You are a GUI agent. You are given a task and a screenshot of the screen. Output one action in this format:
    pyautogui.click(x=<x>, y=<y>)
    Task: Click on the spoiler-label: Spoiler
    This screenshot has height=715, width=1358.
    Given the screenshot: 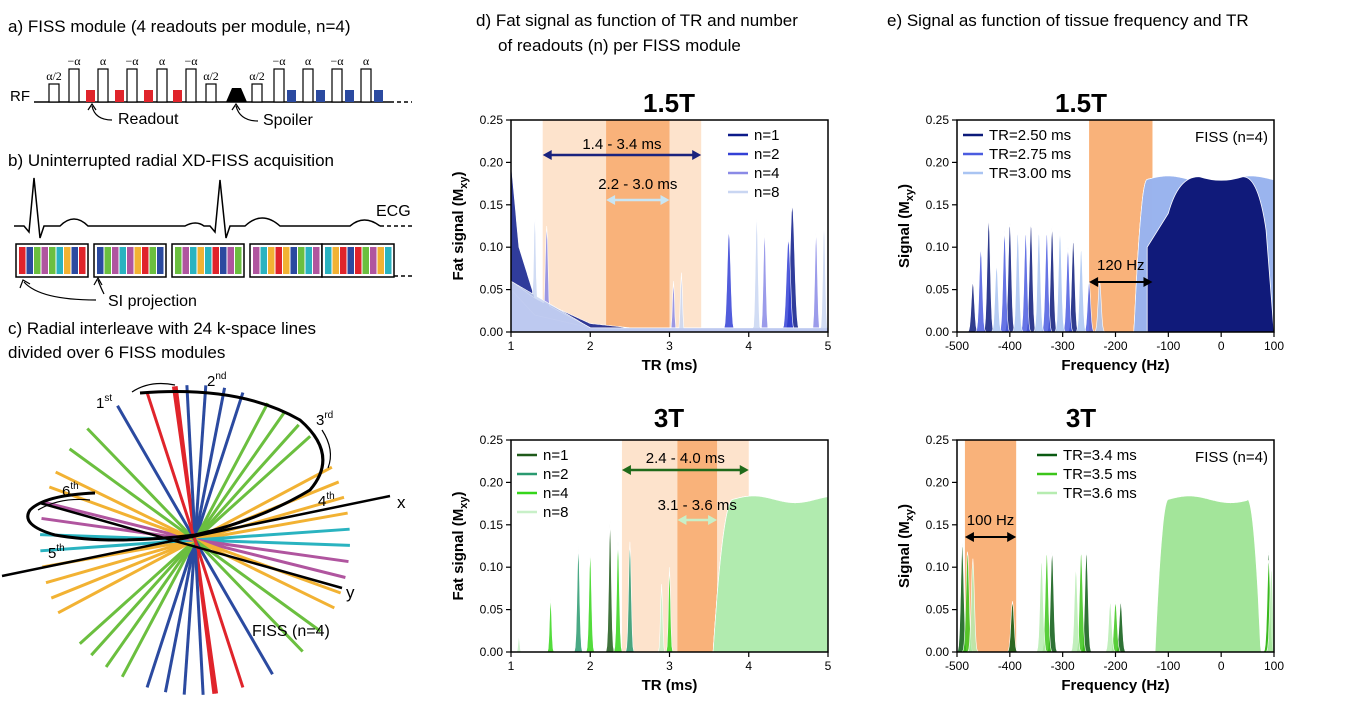 What is the action you would take?
    pyautogui.click(x=288, y=120)
    